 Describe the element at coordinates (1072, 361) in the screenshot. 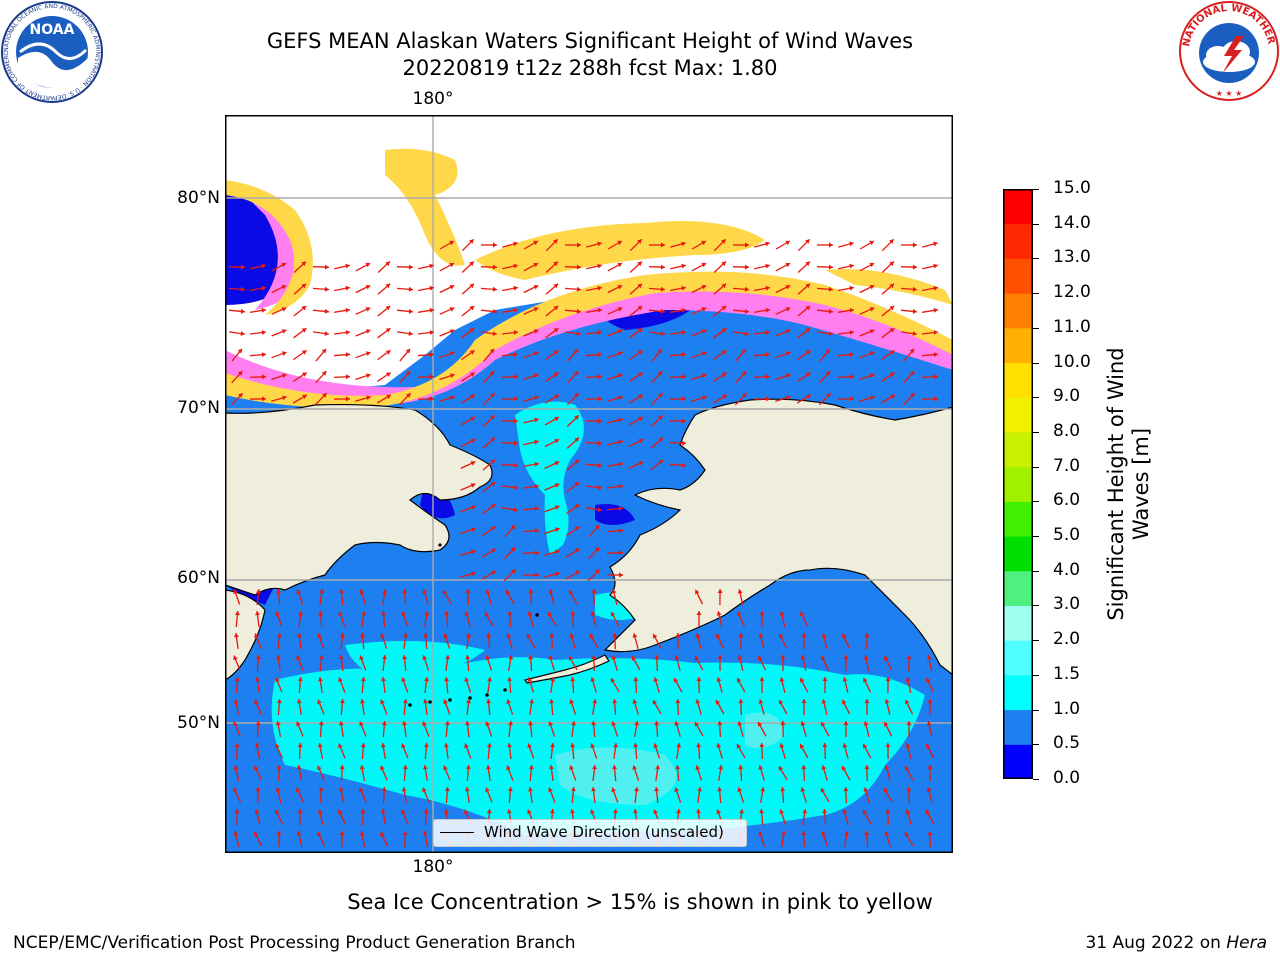

I see `colorbar-tick-label: 10.0` at that location.